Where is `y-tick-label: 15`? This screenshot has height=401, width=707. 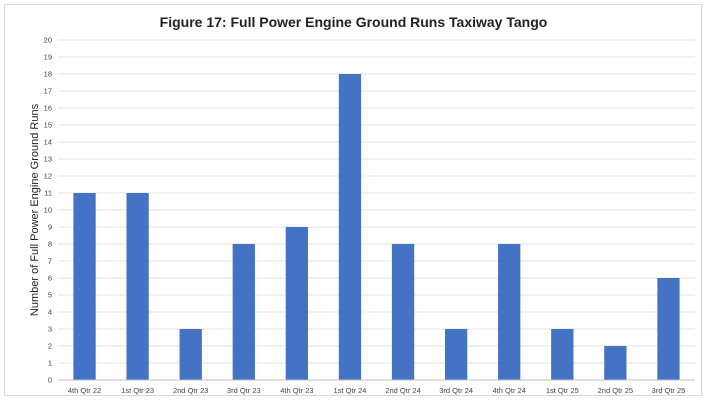
y-tick-label: 15 is located at coordinates (48, 125).